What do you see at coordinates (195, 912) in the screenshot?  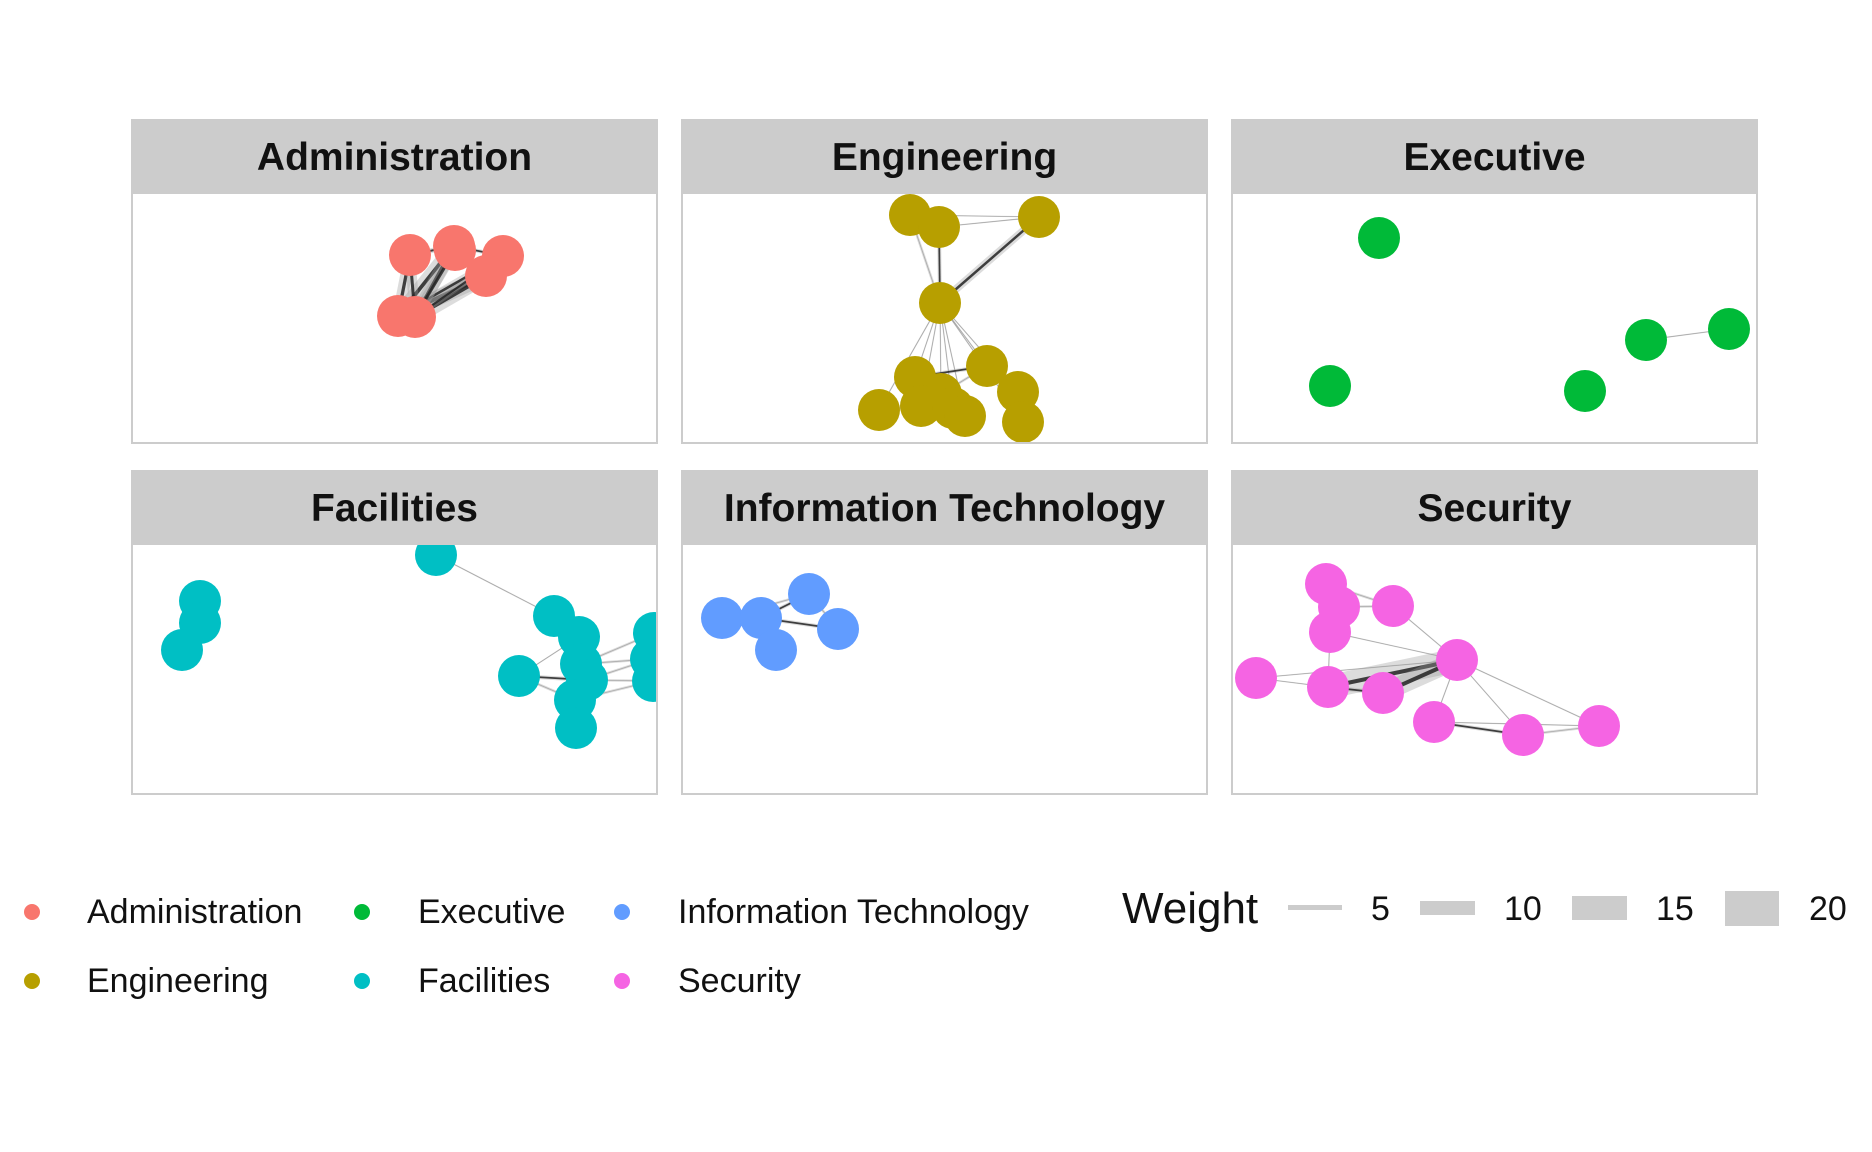 I see `legend-label: Administration` at bounding box center [195, 912].